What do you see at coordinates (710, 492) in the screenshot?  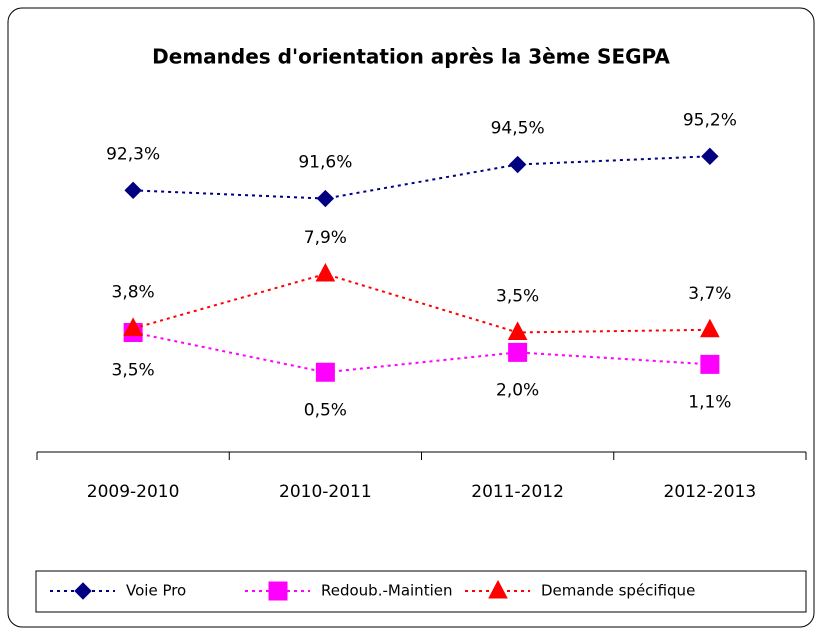 I see `x-tick-label: 2012-2013` at bounding box center [710, 492].